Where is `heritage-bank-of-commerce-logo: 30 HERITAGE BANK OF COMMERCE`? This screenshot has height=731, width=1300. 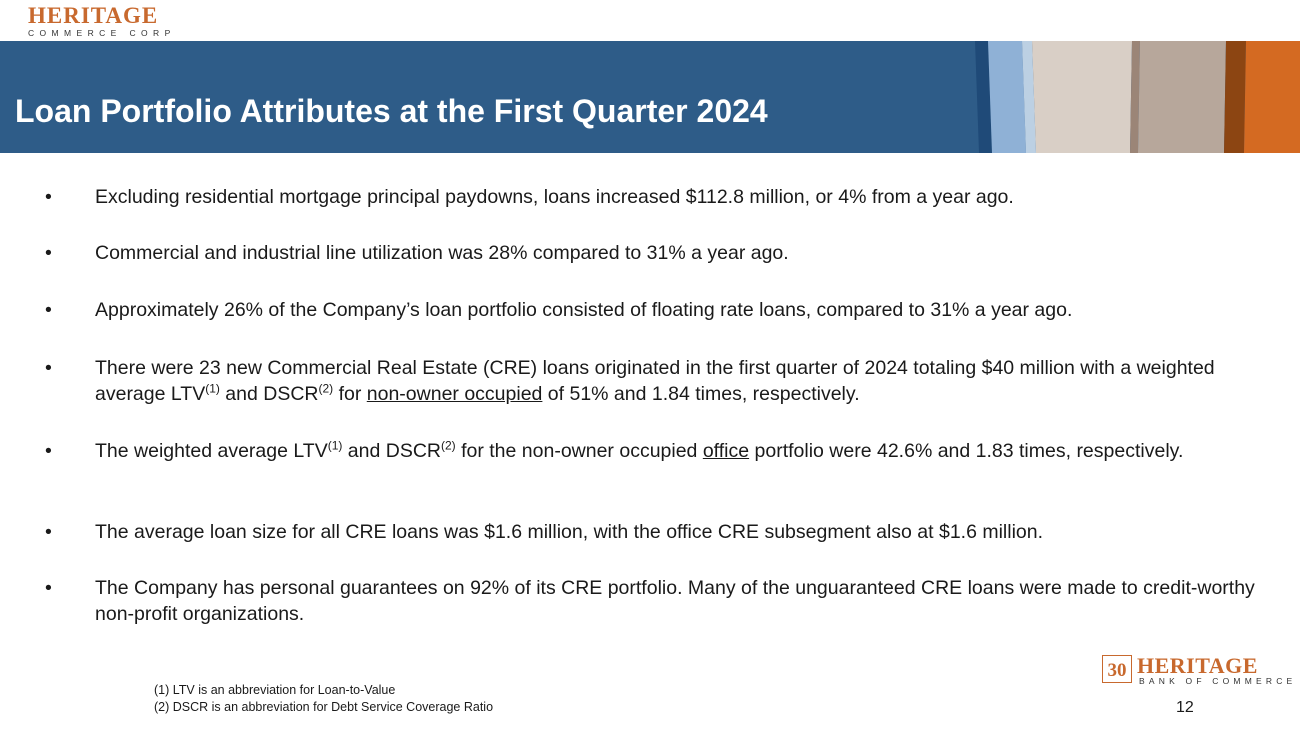
heritage-bank-of-commerce-logo: 30 HERITAGE BANK OF COMMERCE is located at coordinates (1197, 670).